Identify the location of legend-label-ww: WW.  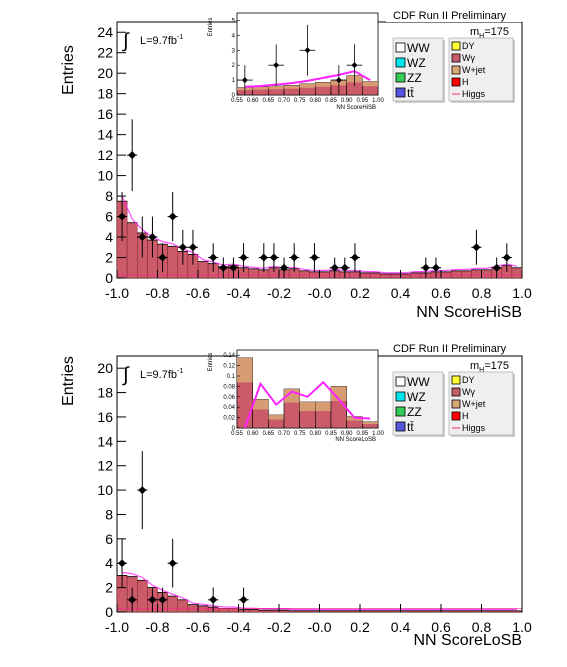
(418, 48).